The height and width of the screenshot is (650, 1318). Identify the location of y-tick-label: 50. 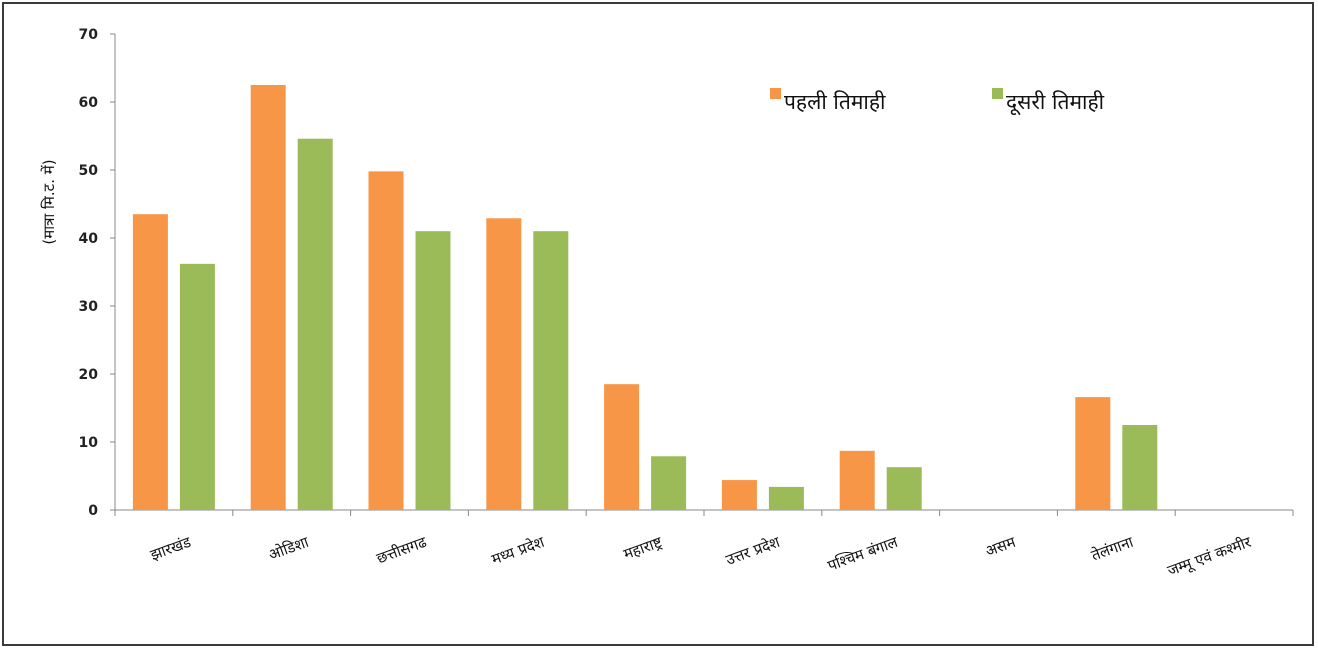
(89, 171).